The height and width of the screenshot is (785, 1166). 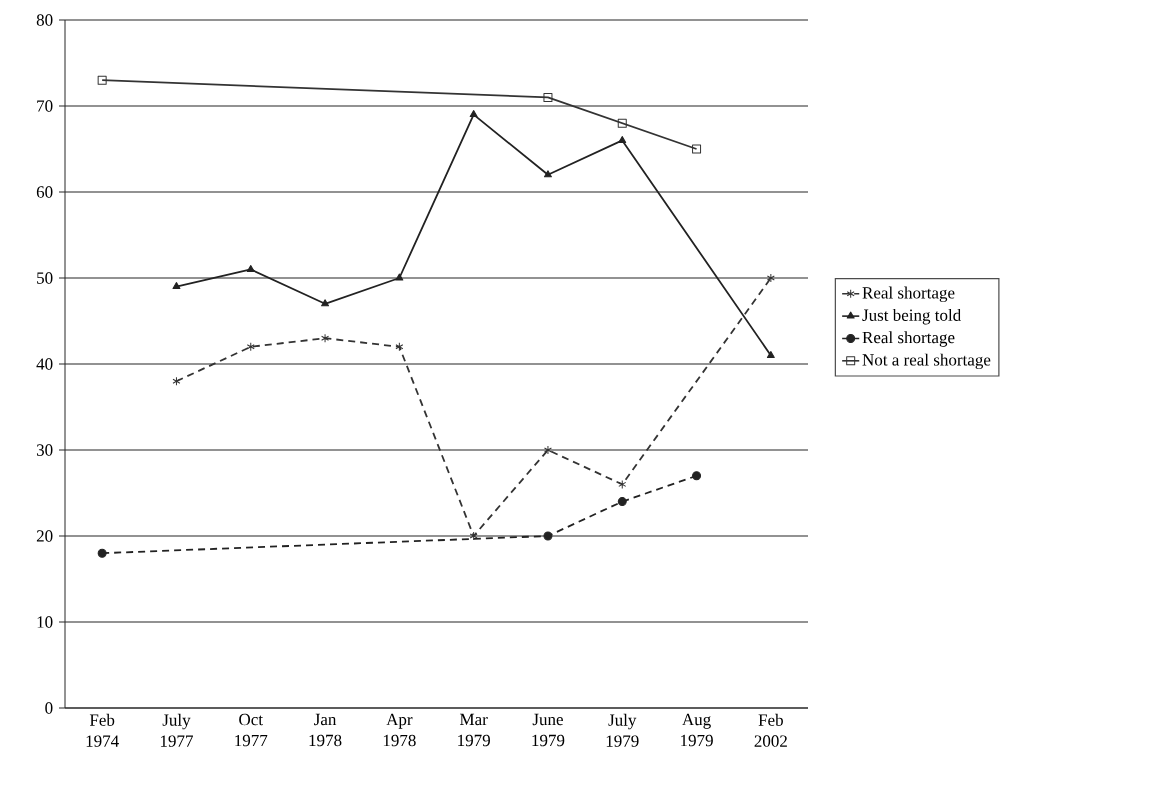 What do you see at coordinates (44, 20) in the screenshot?
I see `y-tick-label: 80` at bounding box center [44, 20].